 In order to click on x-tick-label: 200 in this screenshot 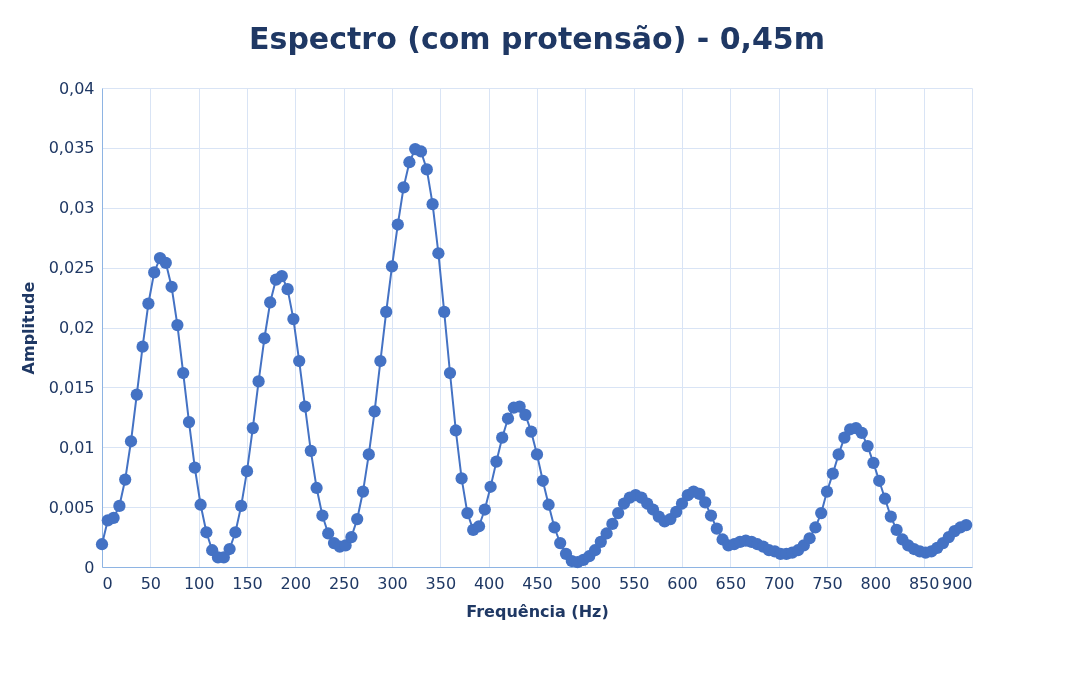, I will do `click(296, 583)`.